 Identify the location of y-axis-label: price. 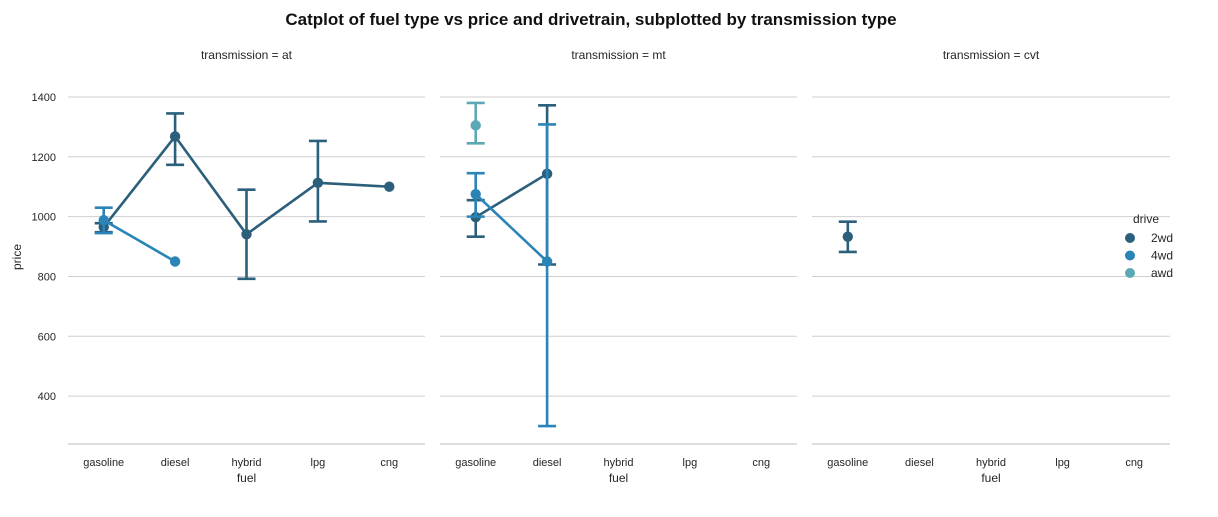
(17, 257).